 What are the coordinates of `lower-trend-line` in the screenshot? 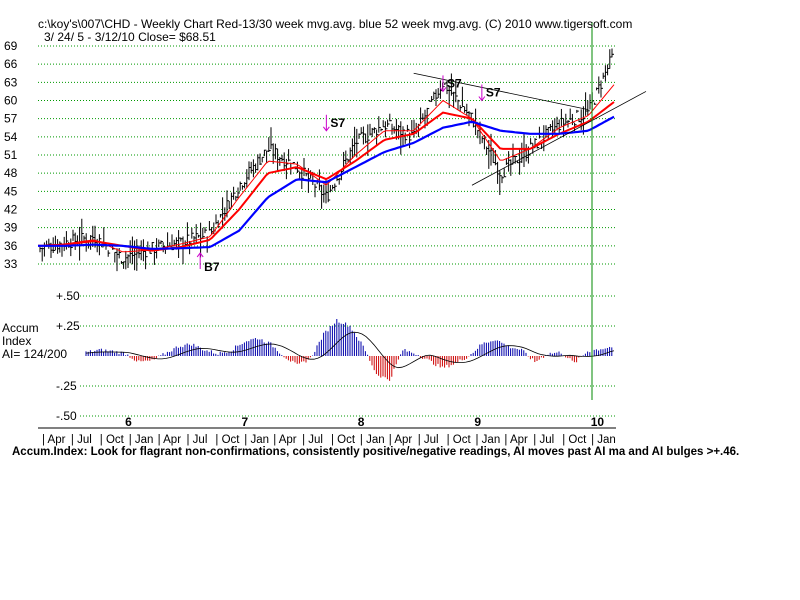 It's located at (559, 138).